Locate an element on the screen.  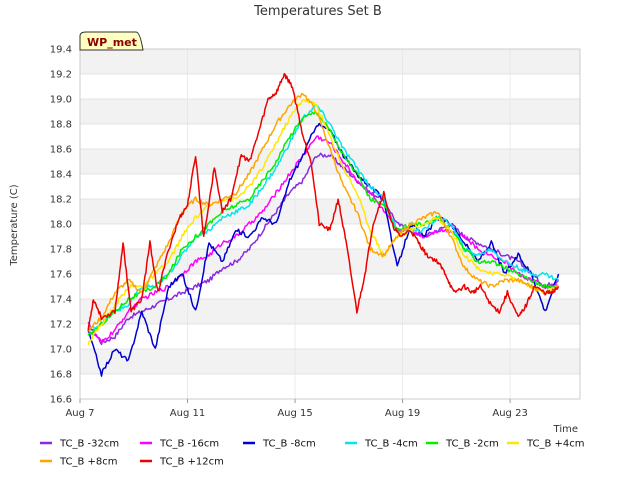
legend-item: TC_B +4cm is located at coordinates (546, 444).